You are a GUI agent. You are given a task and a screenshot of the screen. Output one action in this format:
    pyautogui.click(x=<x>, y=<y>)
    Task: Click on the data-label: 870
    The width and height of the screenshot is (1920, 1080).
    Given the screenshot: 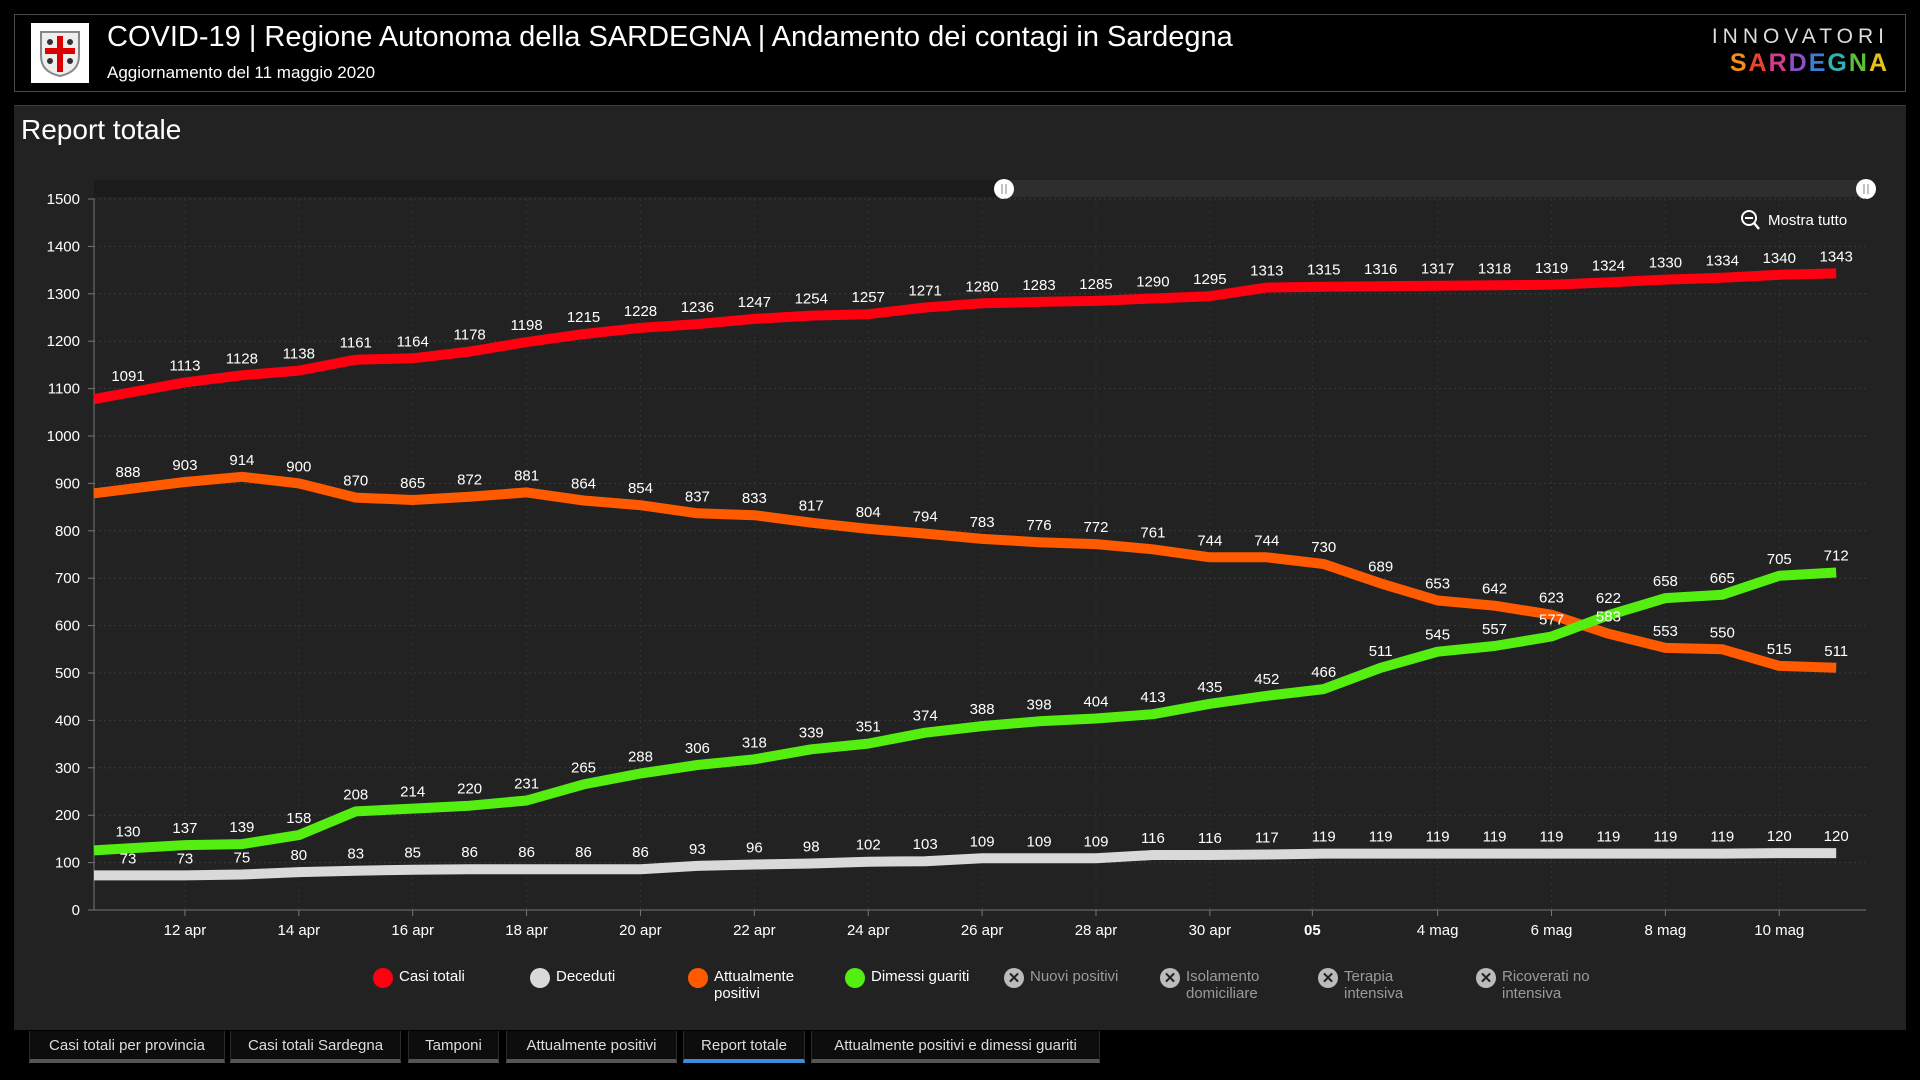 What is the action you would take?
    pyautogui.click(x=355, y=481)
    